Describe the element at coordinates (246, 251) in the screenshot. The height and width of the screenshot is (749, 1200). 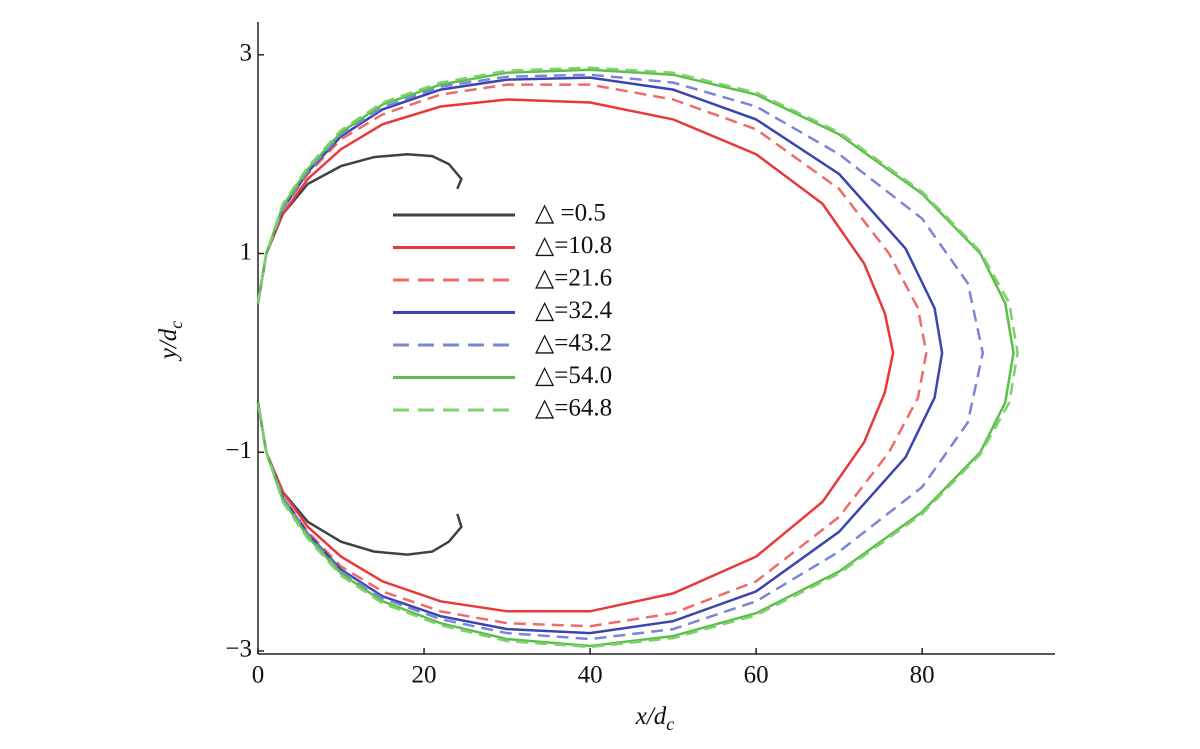
I see `y-tick-label: 1` at that location.